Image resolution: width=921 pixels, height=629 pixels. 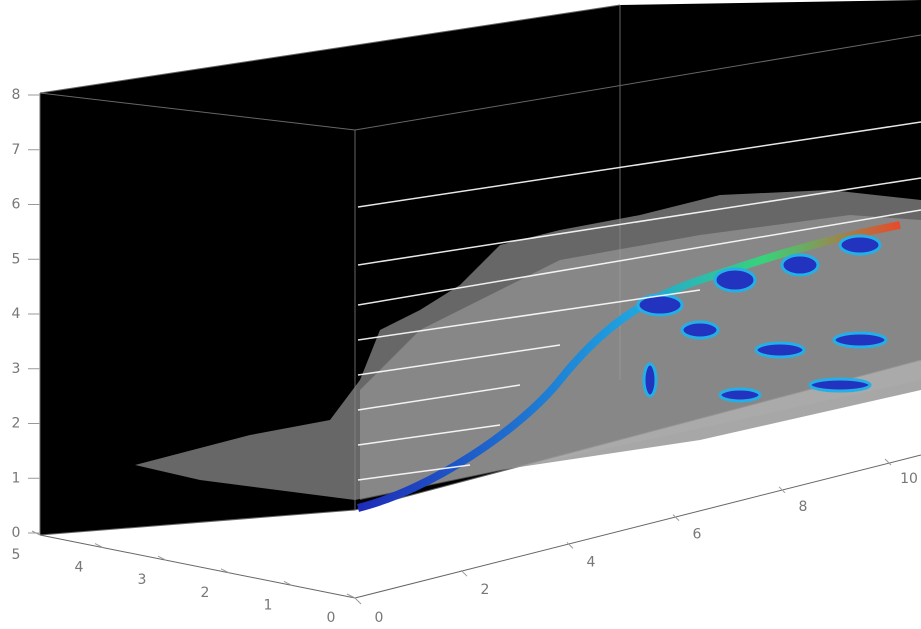 What do you see at coordinates (16, 555) in the screenshot?
I see `y-tick-label: 5` at bounding box center [16, 555].